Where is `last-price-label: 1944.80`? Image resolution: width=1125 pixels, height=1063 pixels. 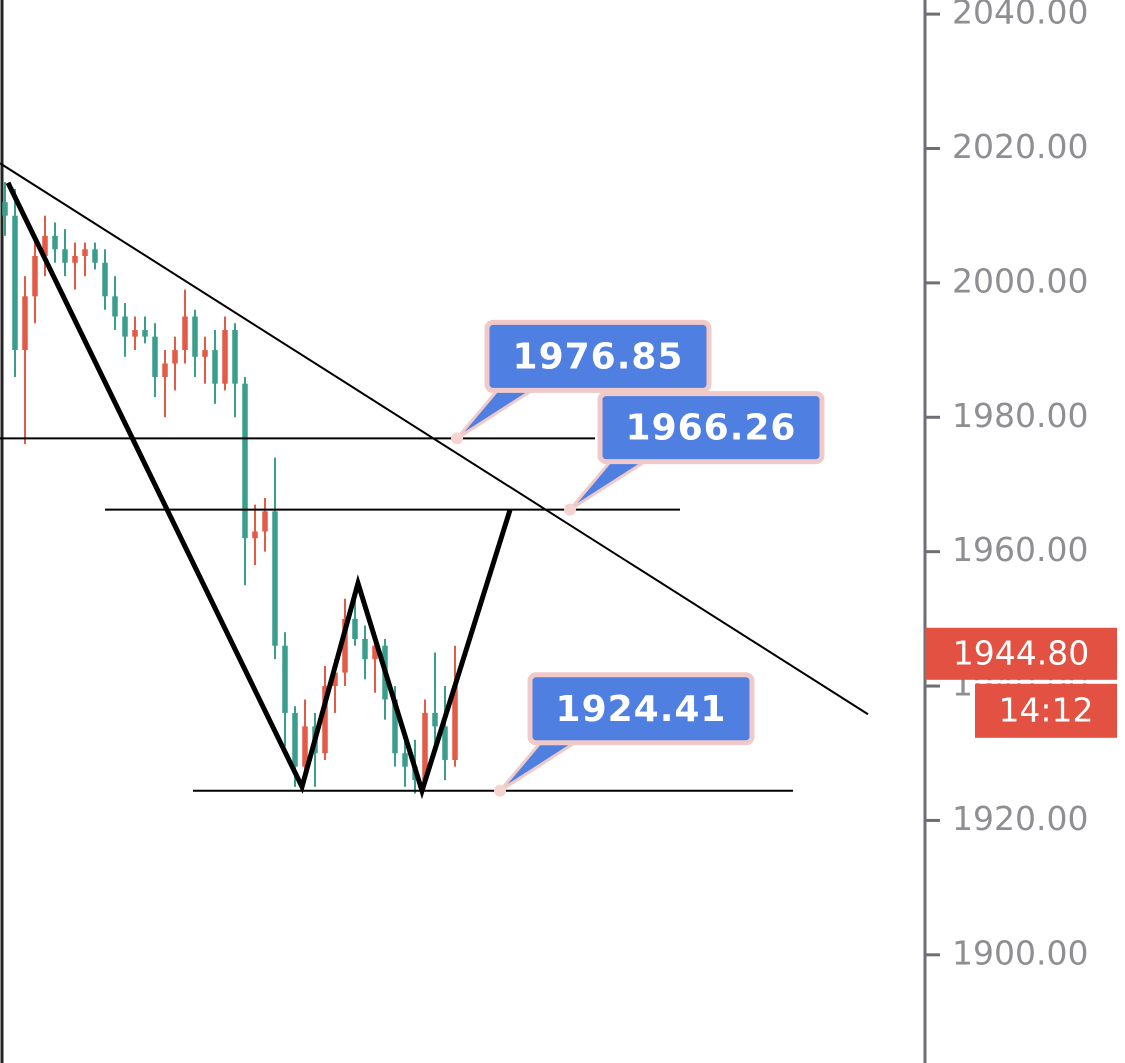
last-price-label: 1944.80 is located at coordinates (1021, 652).